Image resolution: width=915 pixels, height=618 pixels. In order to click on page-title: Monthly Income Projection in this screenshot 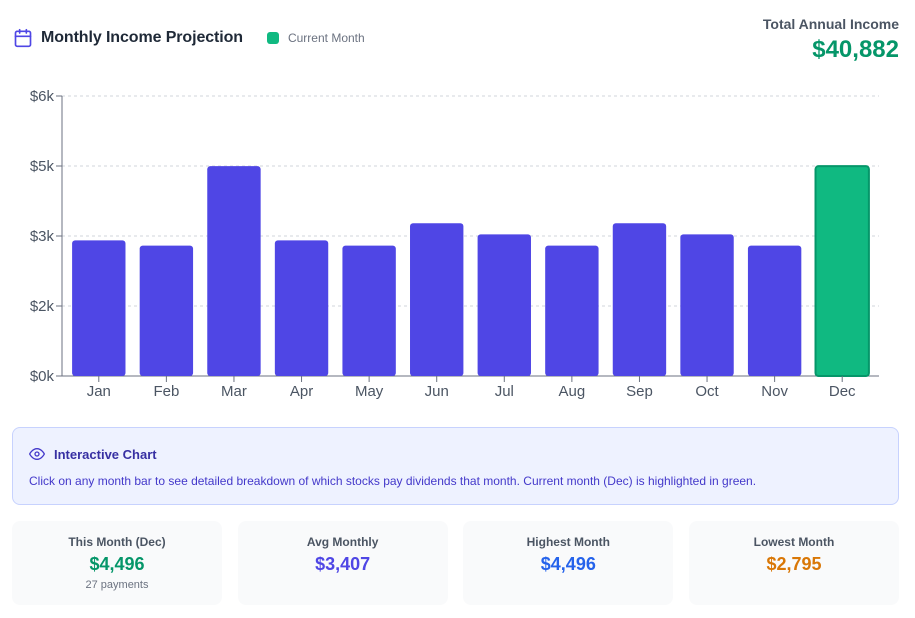, I will do `click(142, 37)`.